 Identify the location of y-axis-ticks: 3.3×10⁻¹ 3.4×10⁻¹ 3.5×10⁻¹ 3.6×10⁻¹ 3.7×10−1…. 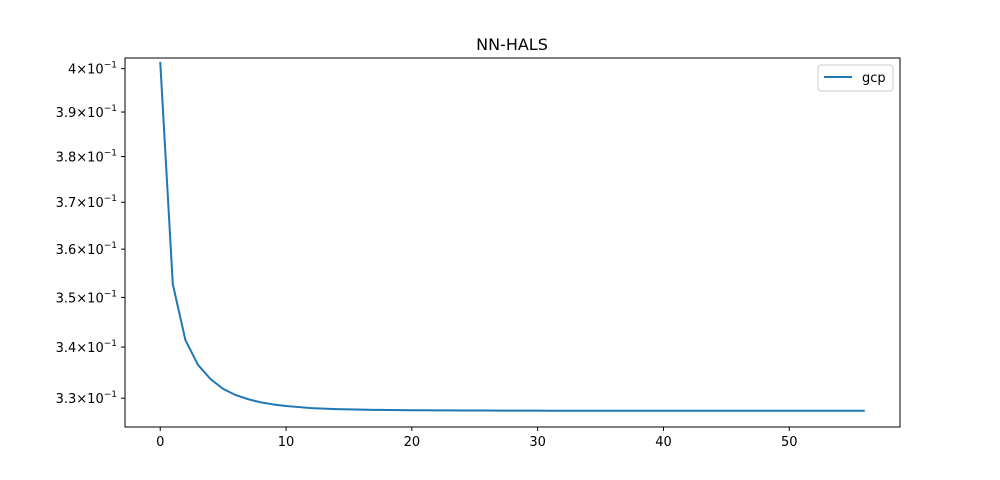
(90, 234).